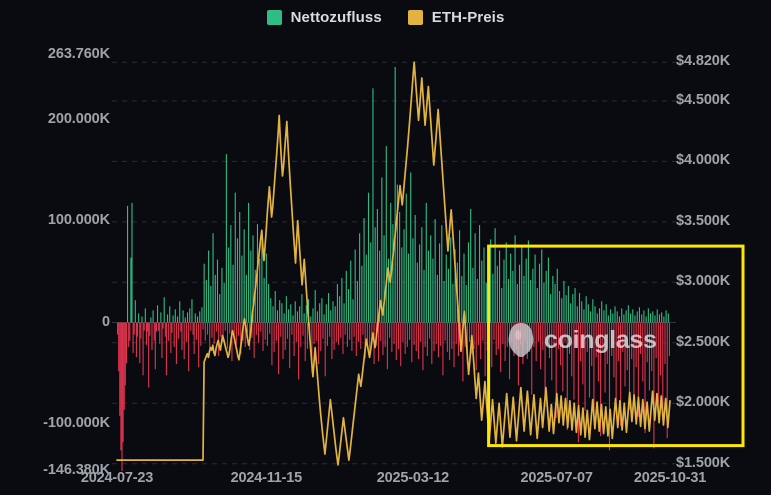  What do you see at coordinates (106, 321) in the screenshot?
I see `y-axis-left-tick: 0` at bounding box center [106, 321].